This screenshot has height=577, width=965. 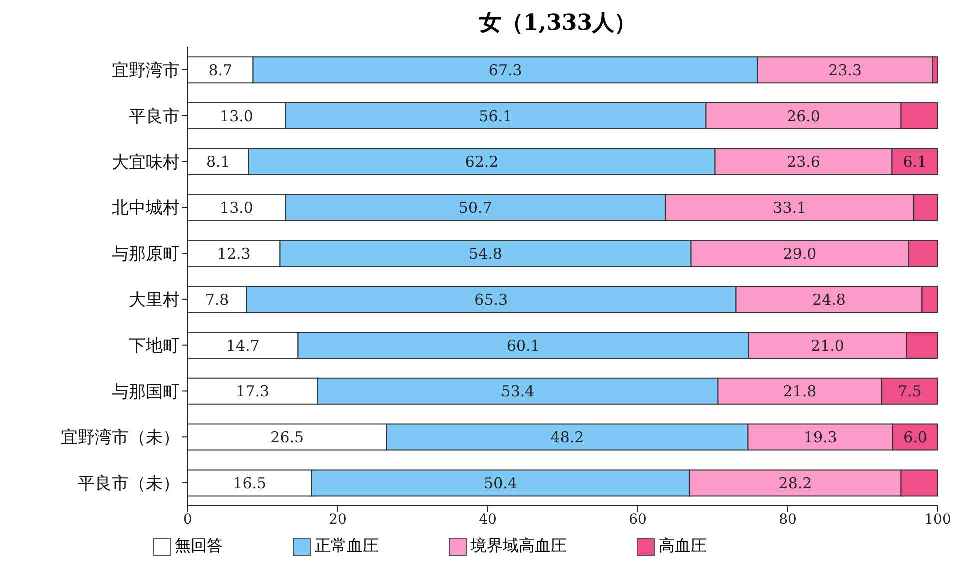 I want to click on text: 無回答, so click(x=199, y=546).